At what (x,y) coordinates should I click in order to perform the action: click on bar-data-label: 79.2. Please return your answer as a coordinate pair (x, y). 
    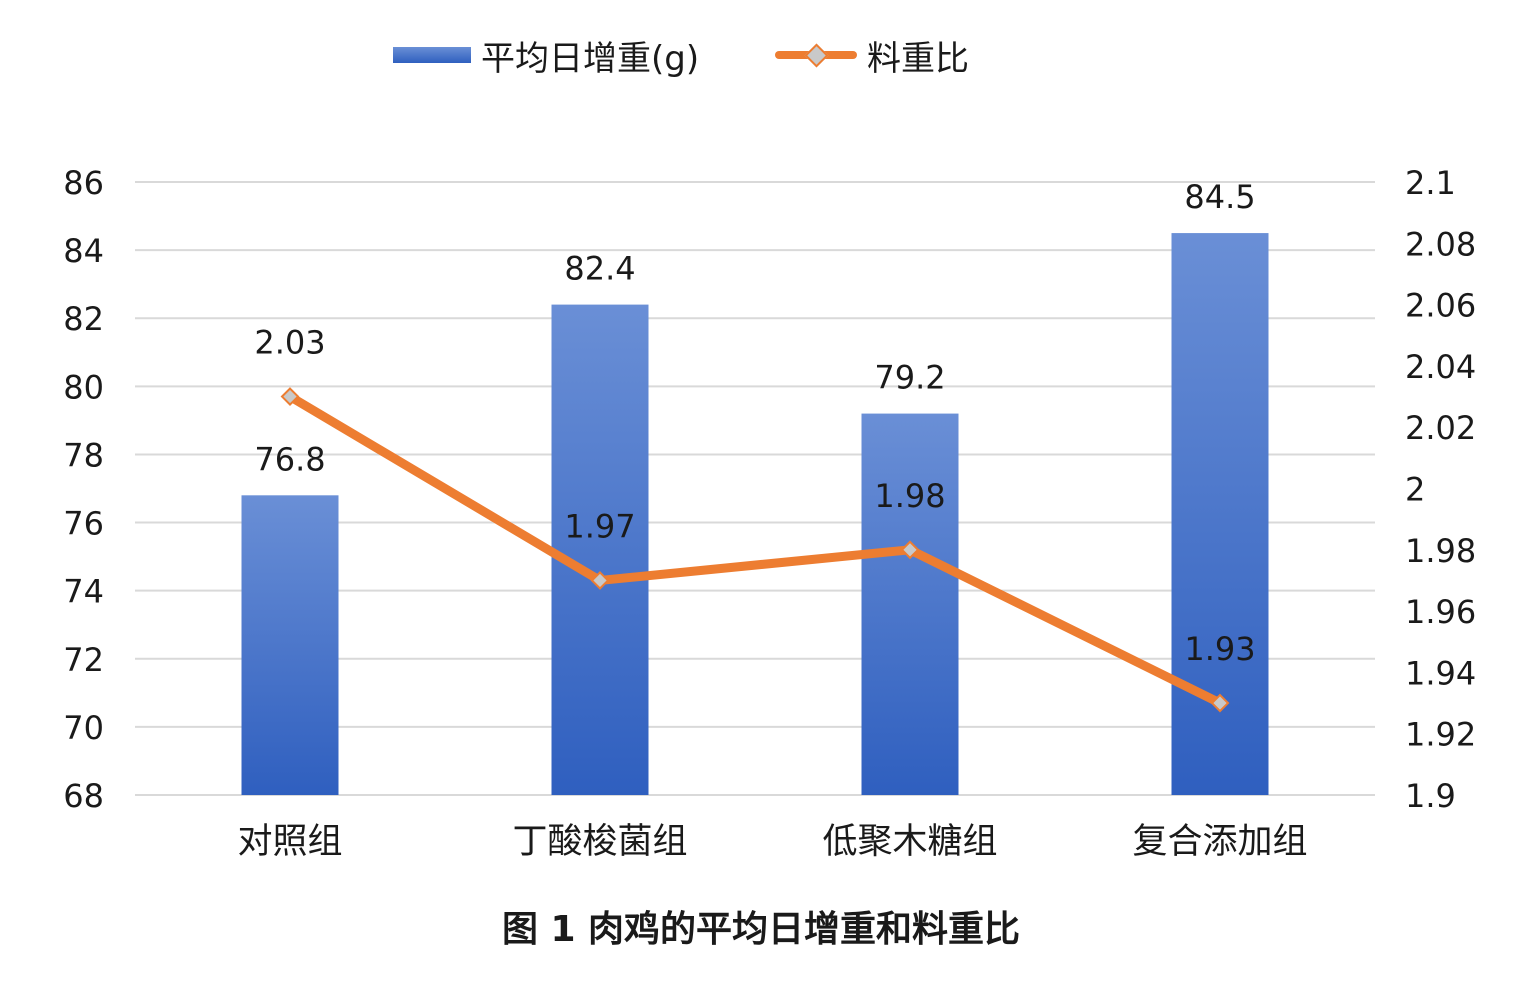
    Looking at the image, I should click on (909, 378).